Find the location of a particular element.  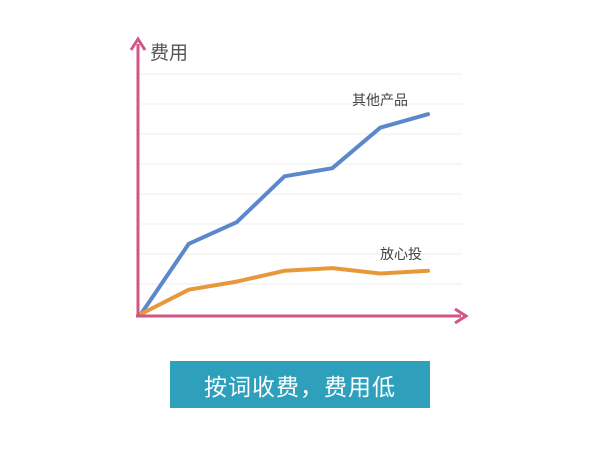

series-label-other-products: 其他产品 is located at coordinates (380, 101).